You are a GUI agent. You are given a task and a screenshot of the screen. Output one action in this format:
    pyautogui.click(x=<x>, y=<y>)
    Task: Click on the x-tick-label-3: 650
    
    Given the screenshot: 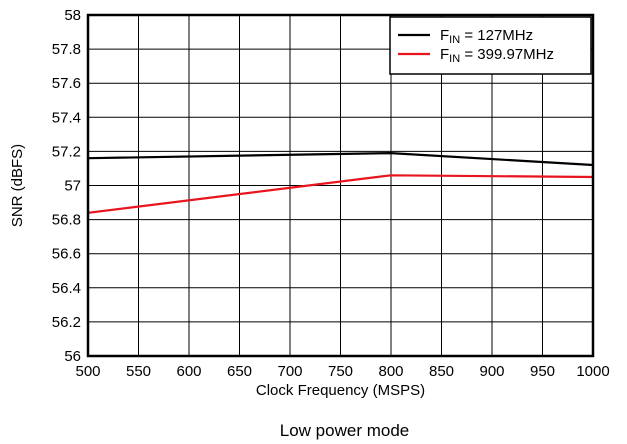 What is the action you would take?
    pyautogui.click(x=239, y=371)
    